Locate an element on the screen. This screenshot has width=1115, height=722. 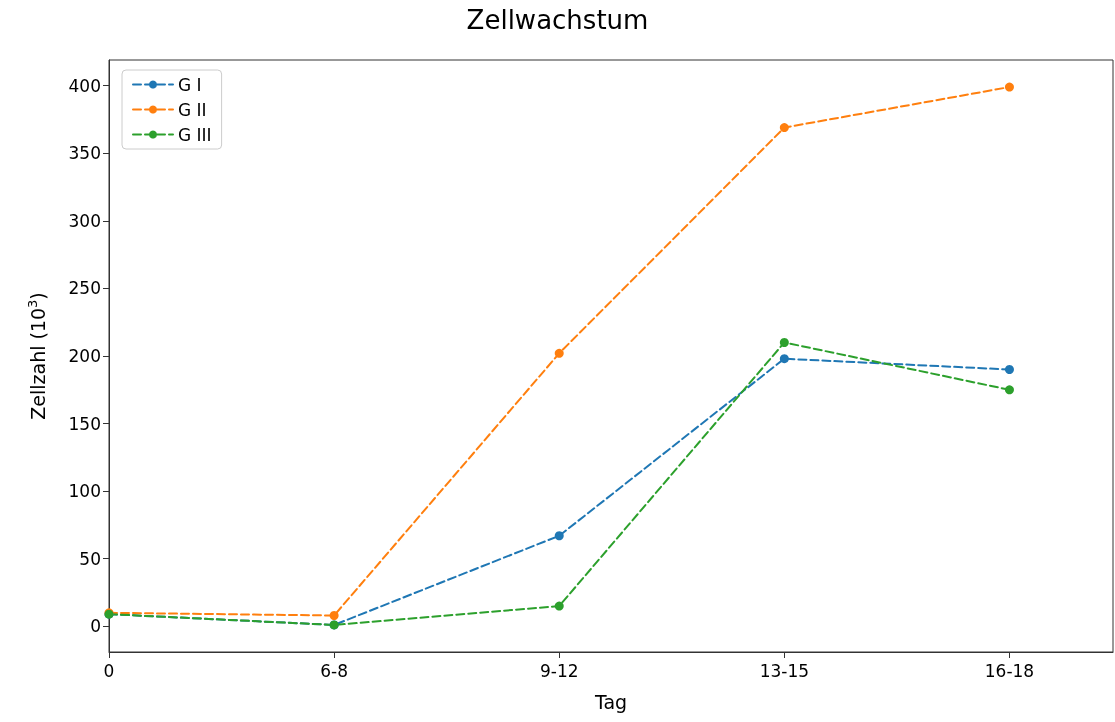
y-tick-label: 0 is located at coordinates (95, 626).